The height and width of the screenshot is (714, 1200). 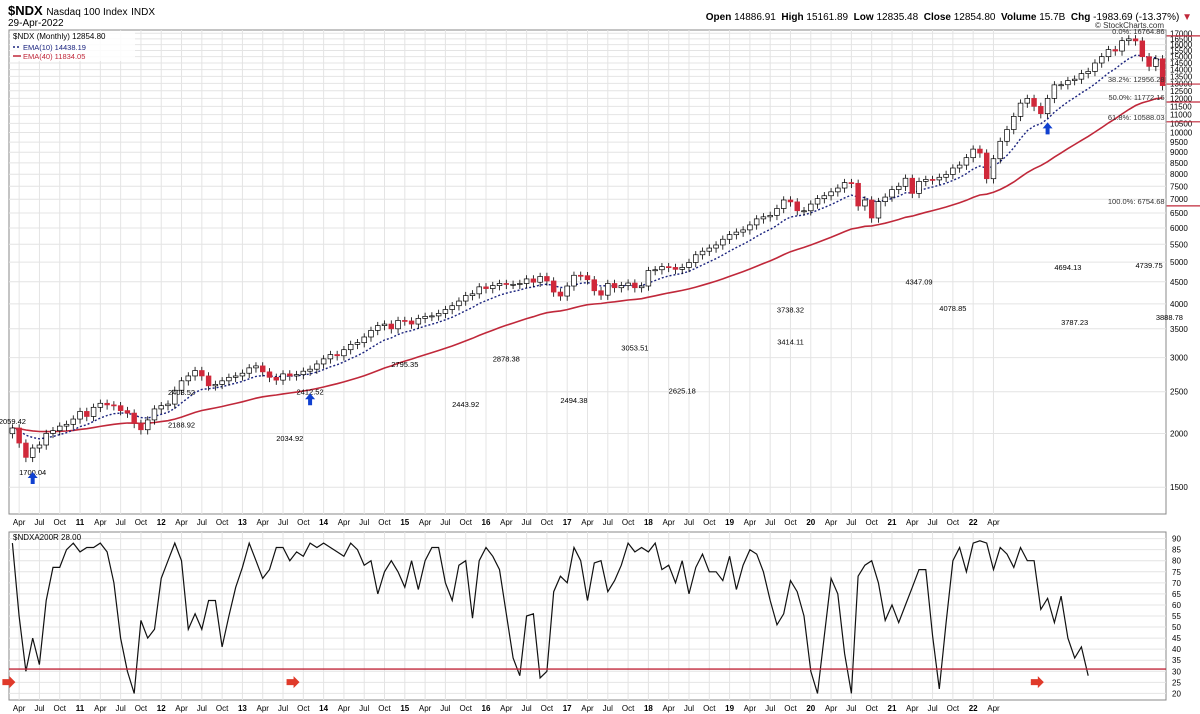 I want to click on fib-label: 50.0%: 11772.16, so click(x=1136, y=97).